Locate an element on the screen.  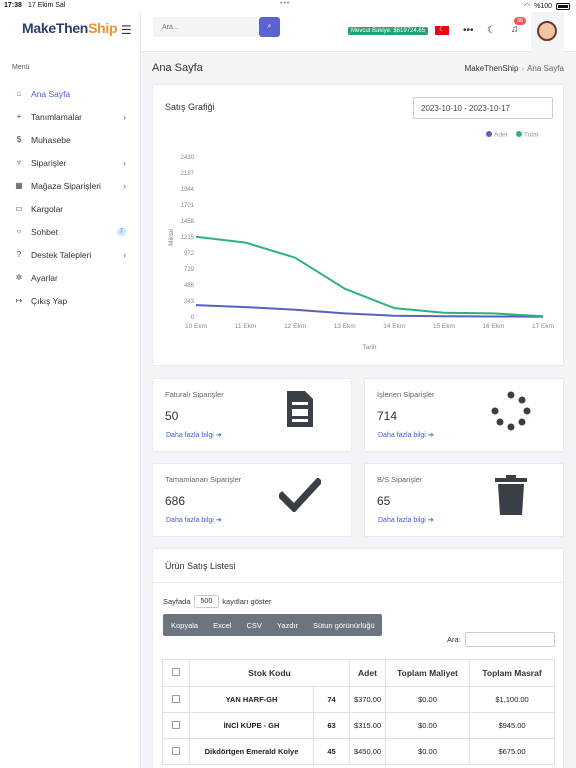
column-visibility-button: Sütun görünürlüğü is located at coordinates (344, 625).